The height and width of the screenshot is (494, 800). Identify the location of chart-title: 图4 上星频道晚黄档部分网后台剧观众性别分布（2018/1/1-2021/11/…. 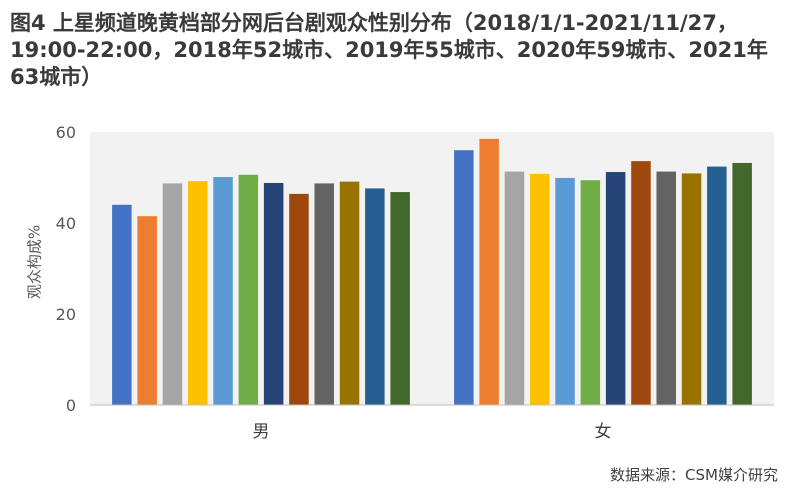
(389, 50).